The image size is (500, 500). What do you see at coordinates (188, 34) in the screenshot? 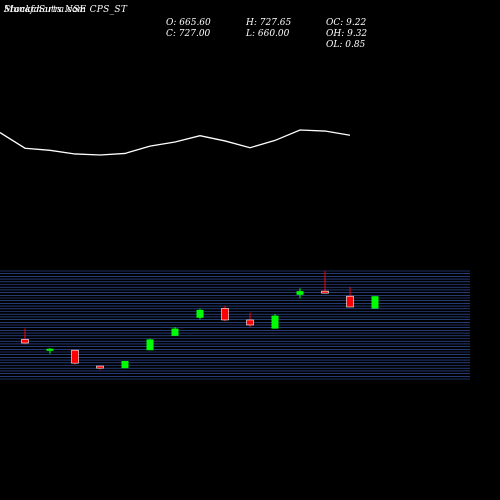
I see `close-value: C: 727.00` at bounding box center [188, 34].